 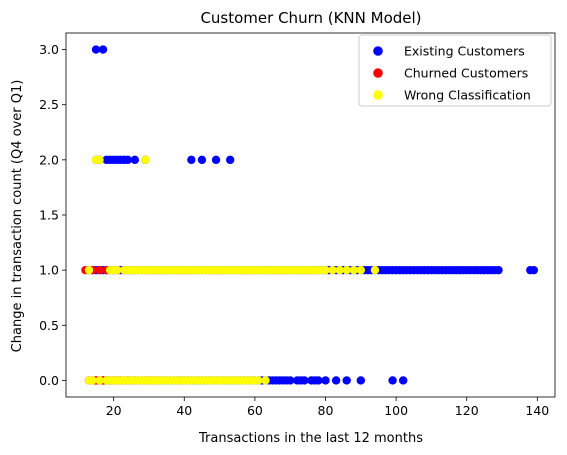 What do you see at coordinates (255, 410) in the screenshot?
I see `x-tick-label: 60` at bounding box center [255, 410].